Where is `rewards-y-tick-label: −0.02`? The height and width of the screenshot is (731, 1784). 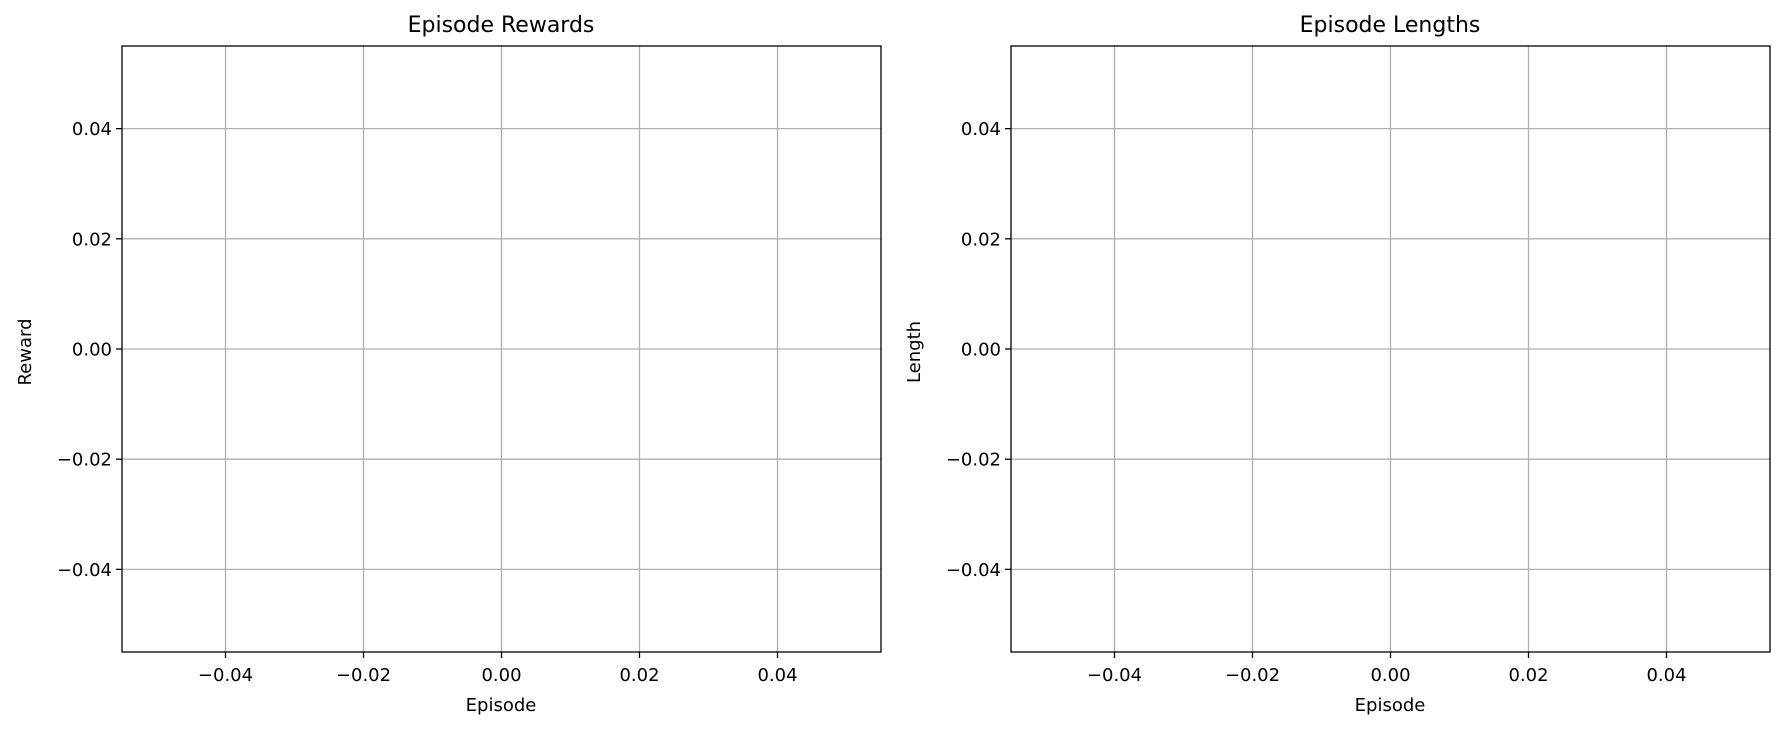 rewards-y-tick-label: −0.02 is located at coordinates (84, 460).